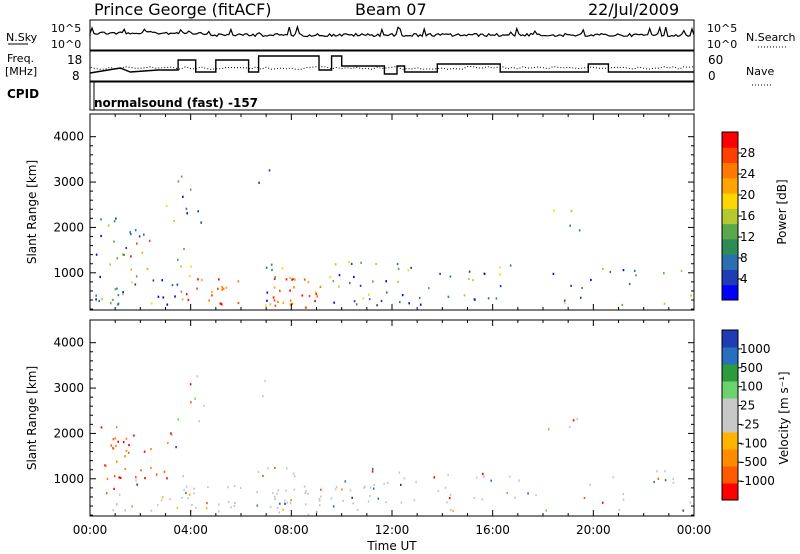 This screenshot has width=800, height=554. Describe the element at coordinates (722, 44) in the screenshot. I see `nsearch-tick-bottom: 10^0` at that location.